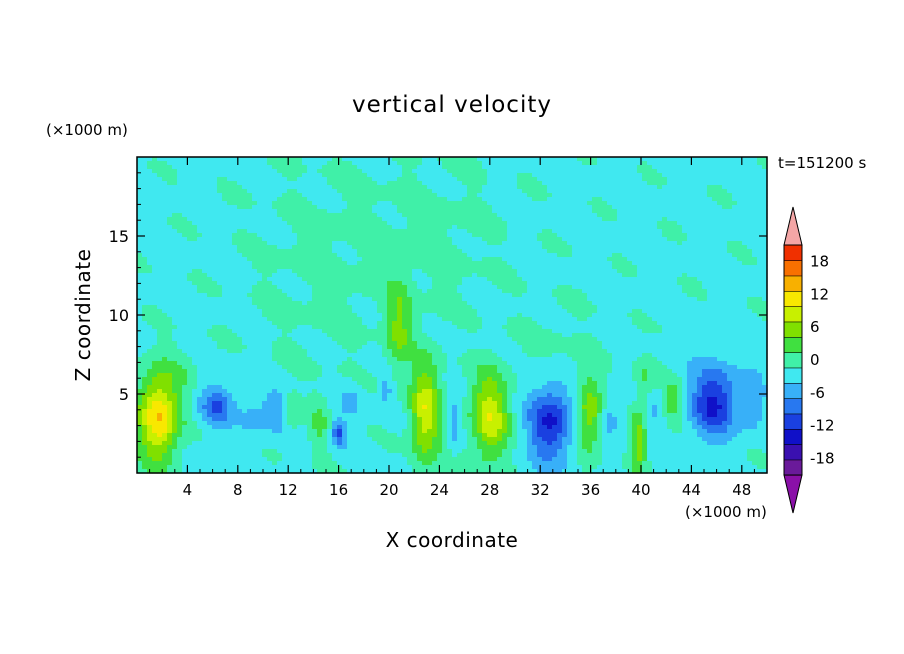  Describe the element at coordinates (822, 163) in the screenshot. I see `time-label: t=151200 s` at that location.